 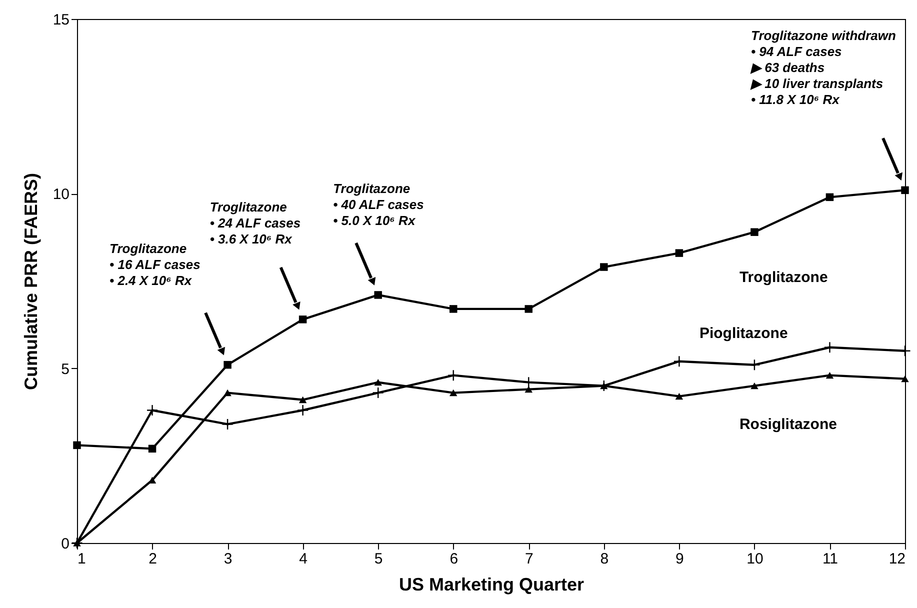 What do you see at coordinates (61, 20) in the screenshot?
I see `y-tick-label: 15` at bounding box center [61, 20].